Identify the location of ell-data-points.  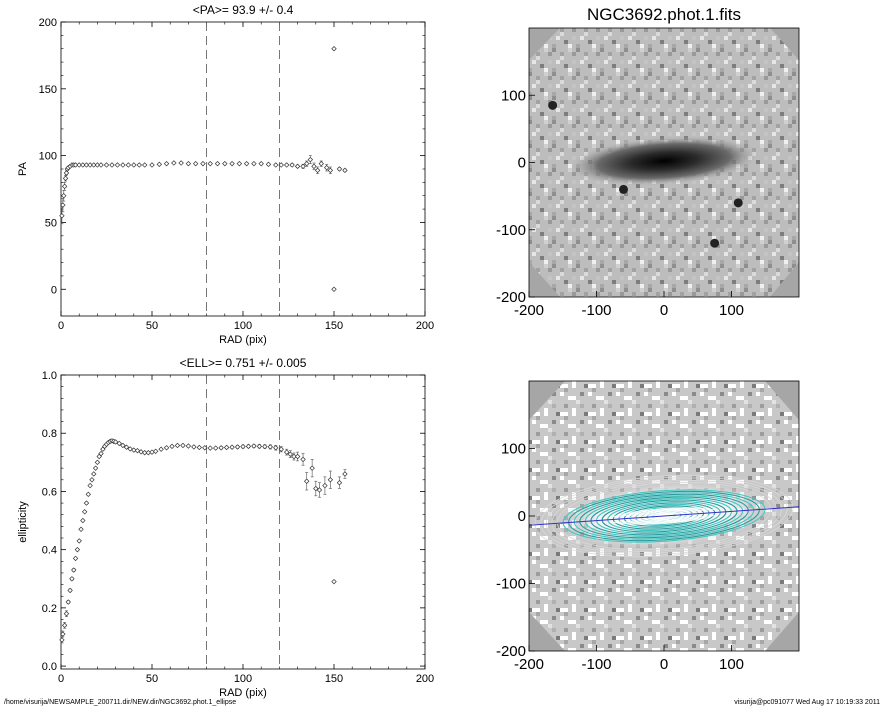
(203, 541).